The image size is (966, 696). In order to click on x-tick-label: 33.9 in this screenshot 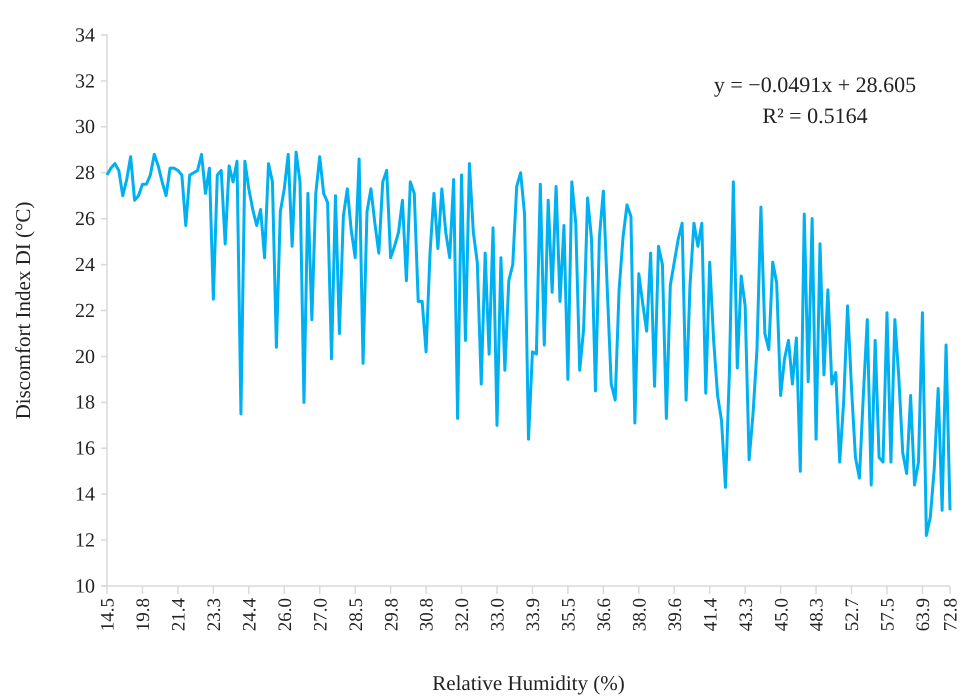, I will do `click(533, 615)`.